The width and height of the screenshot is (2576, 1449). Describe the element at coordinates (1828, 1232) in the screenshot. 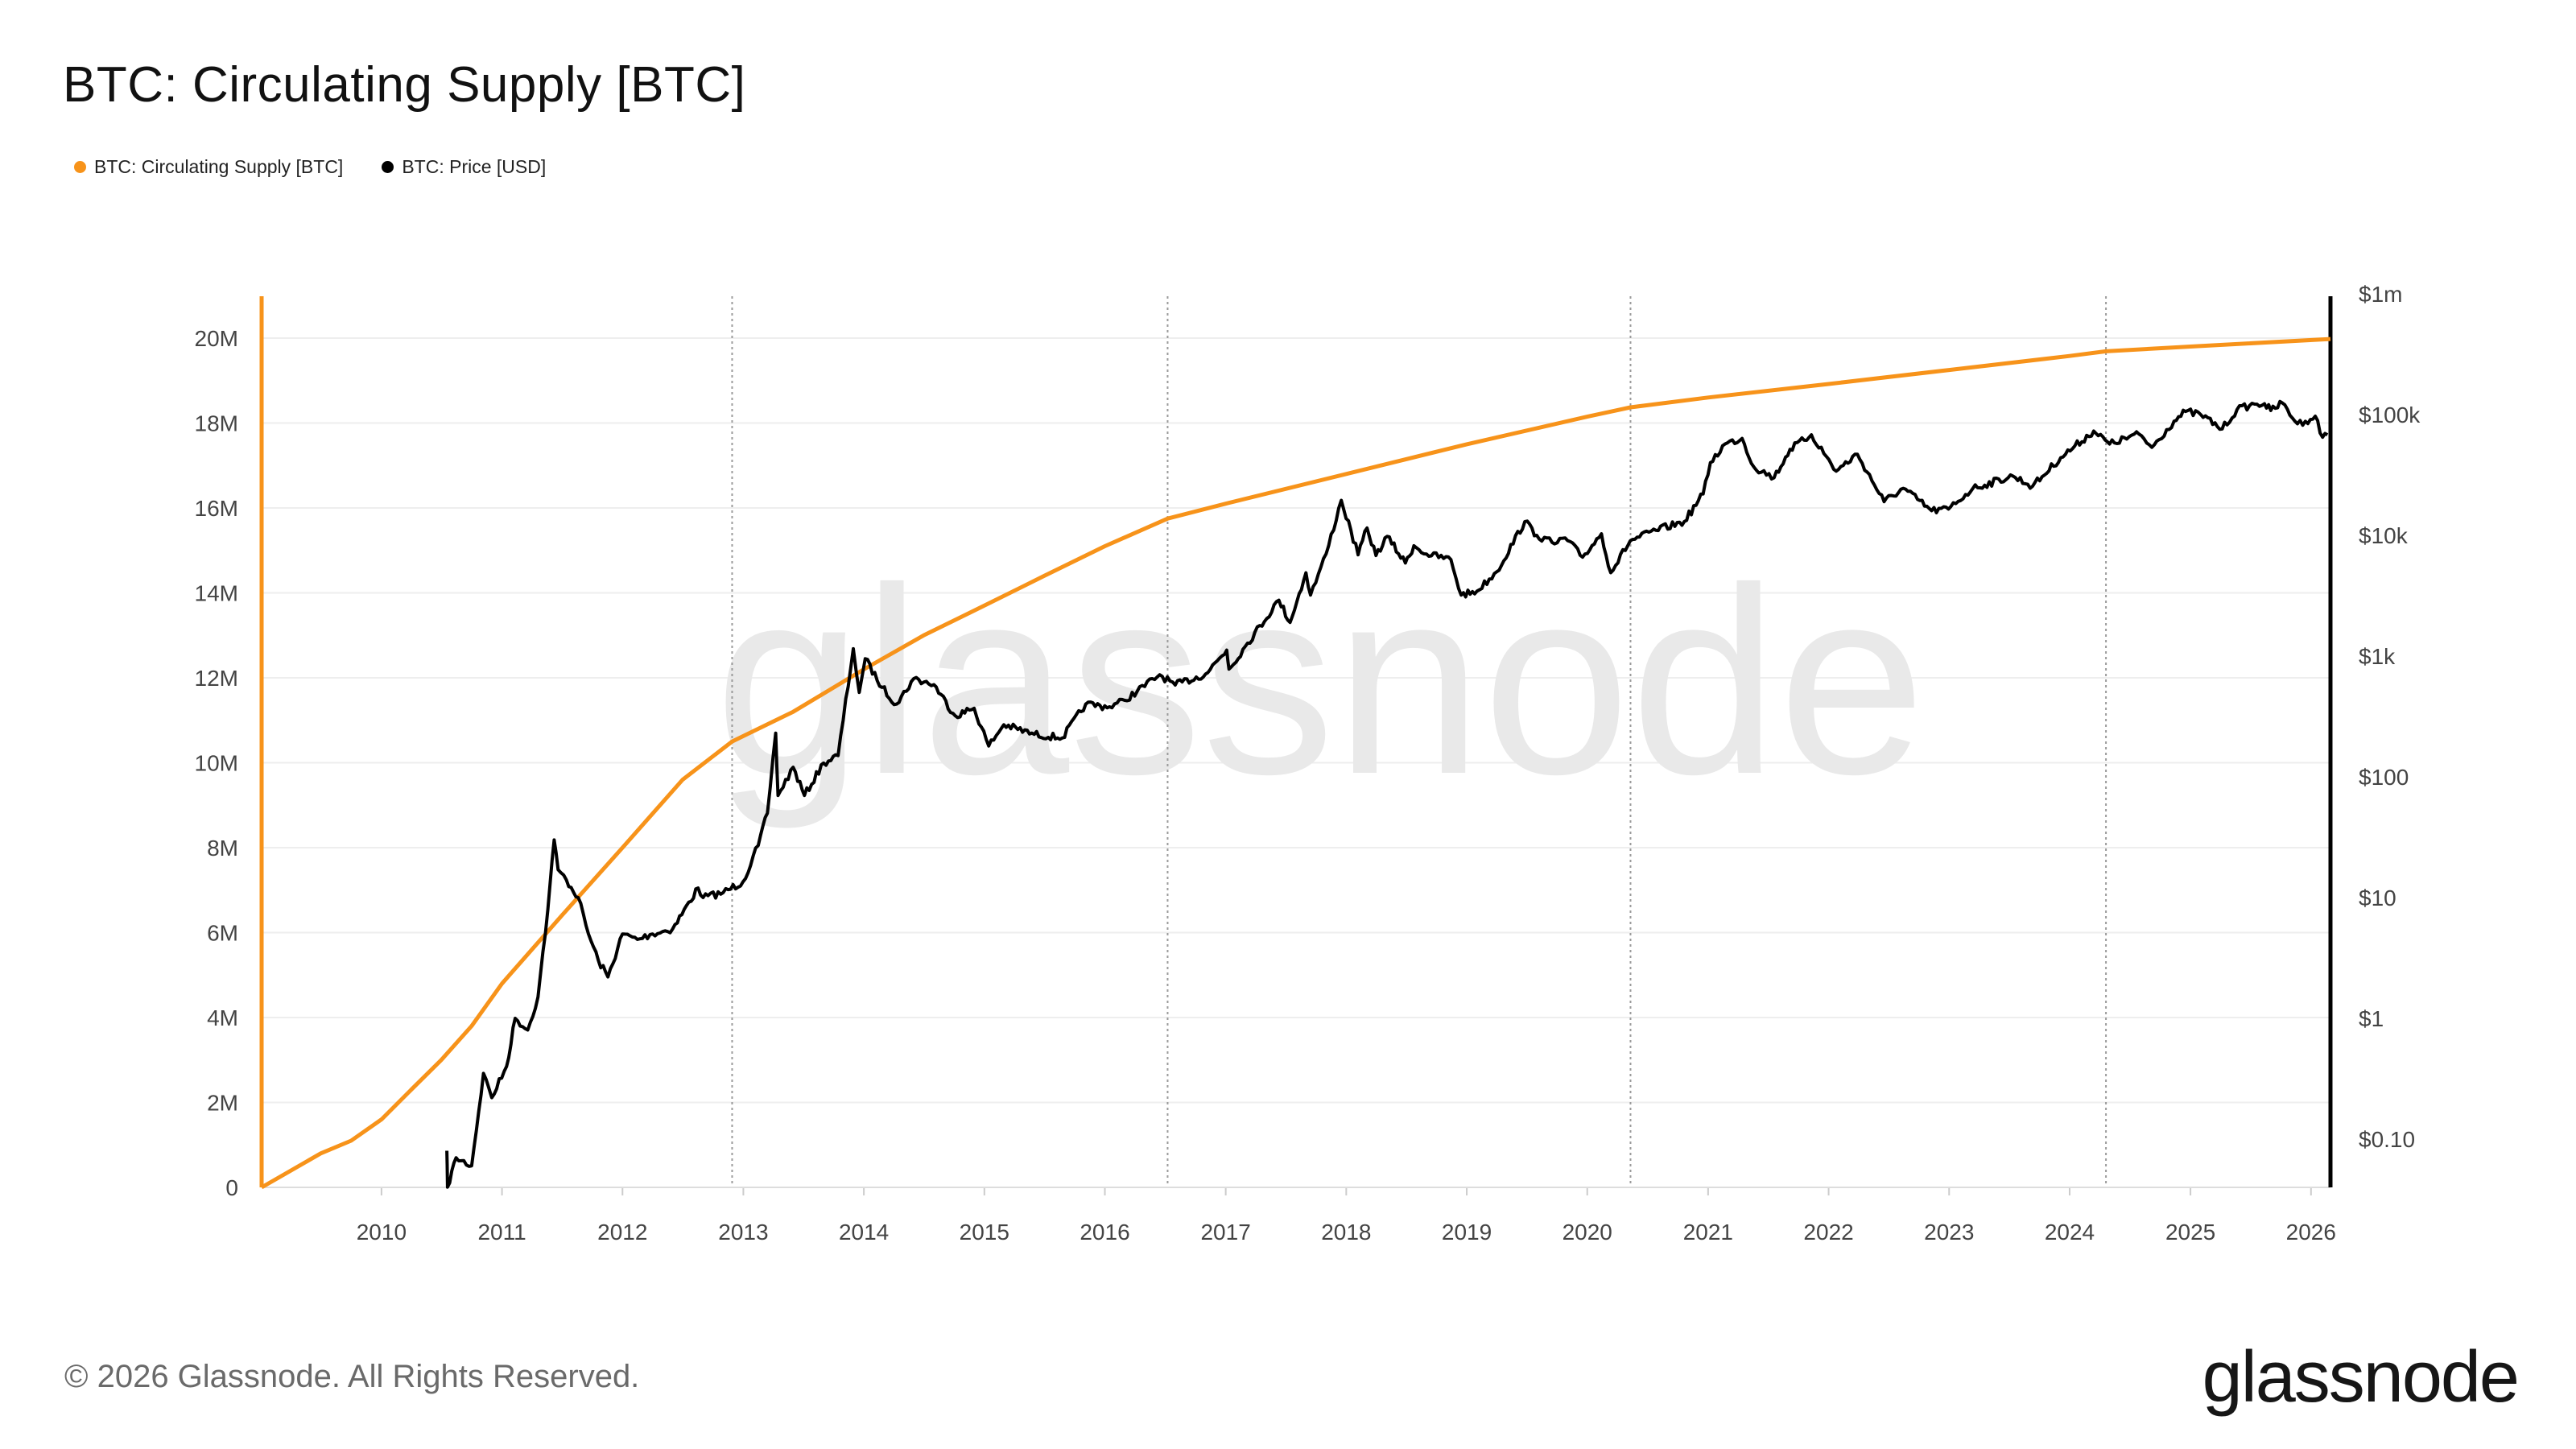

I see `x-tick-label: 2022` at that location.